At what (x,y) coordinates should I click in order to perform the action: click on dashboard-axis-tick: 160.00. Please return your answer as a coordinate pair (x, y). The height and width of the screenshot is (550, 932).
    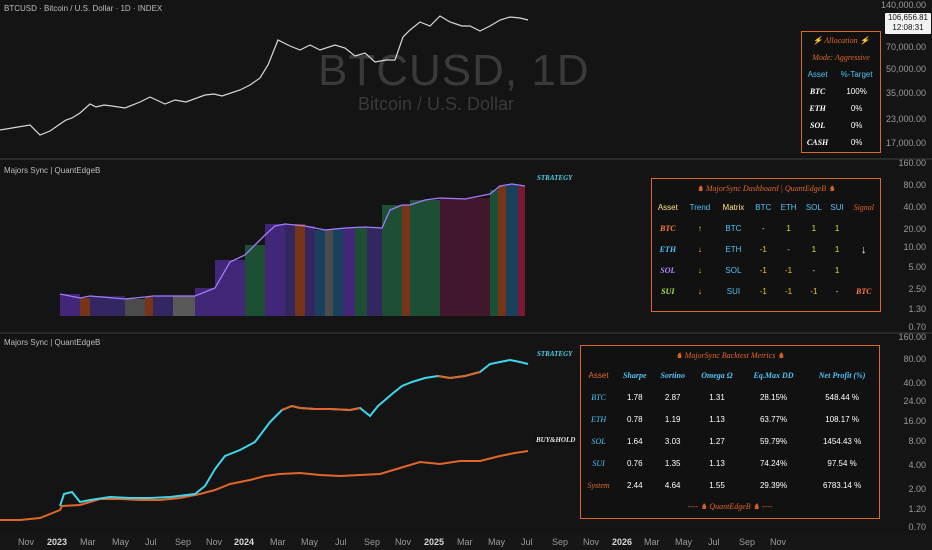
    Looking at the image, I should click on (912, 163).